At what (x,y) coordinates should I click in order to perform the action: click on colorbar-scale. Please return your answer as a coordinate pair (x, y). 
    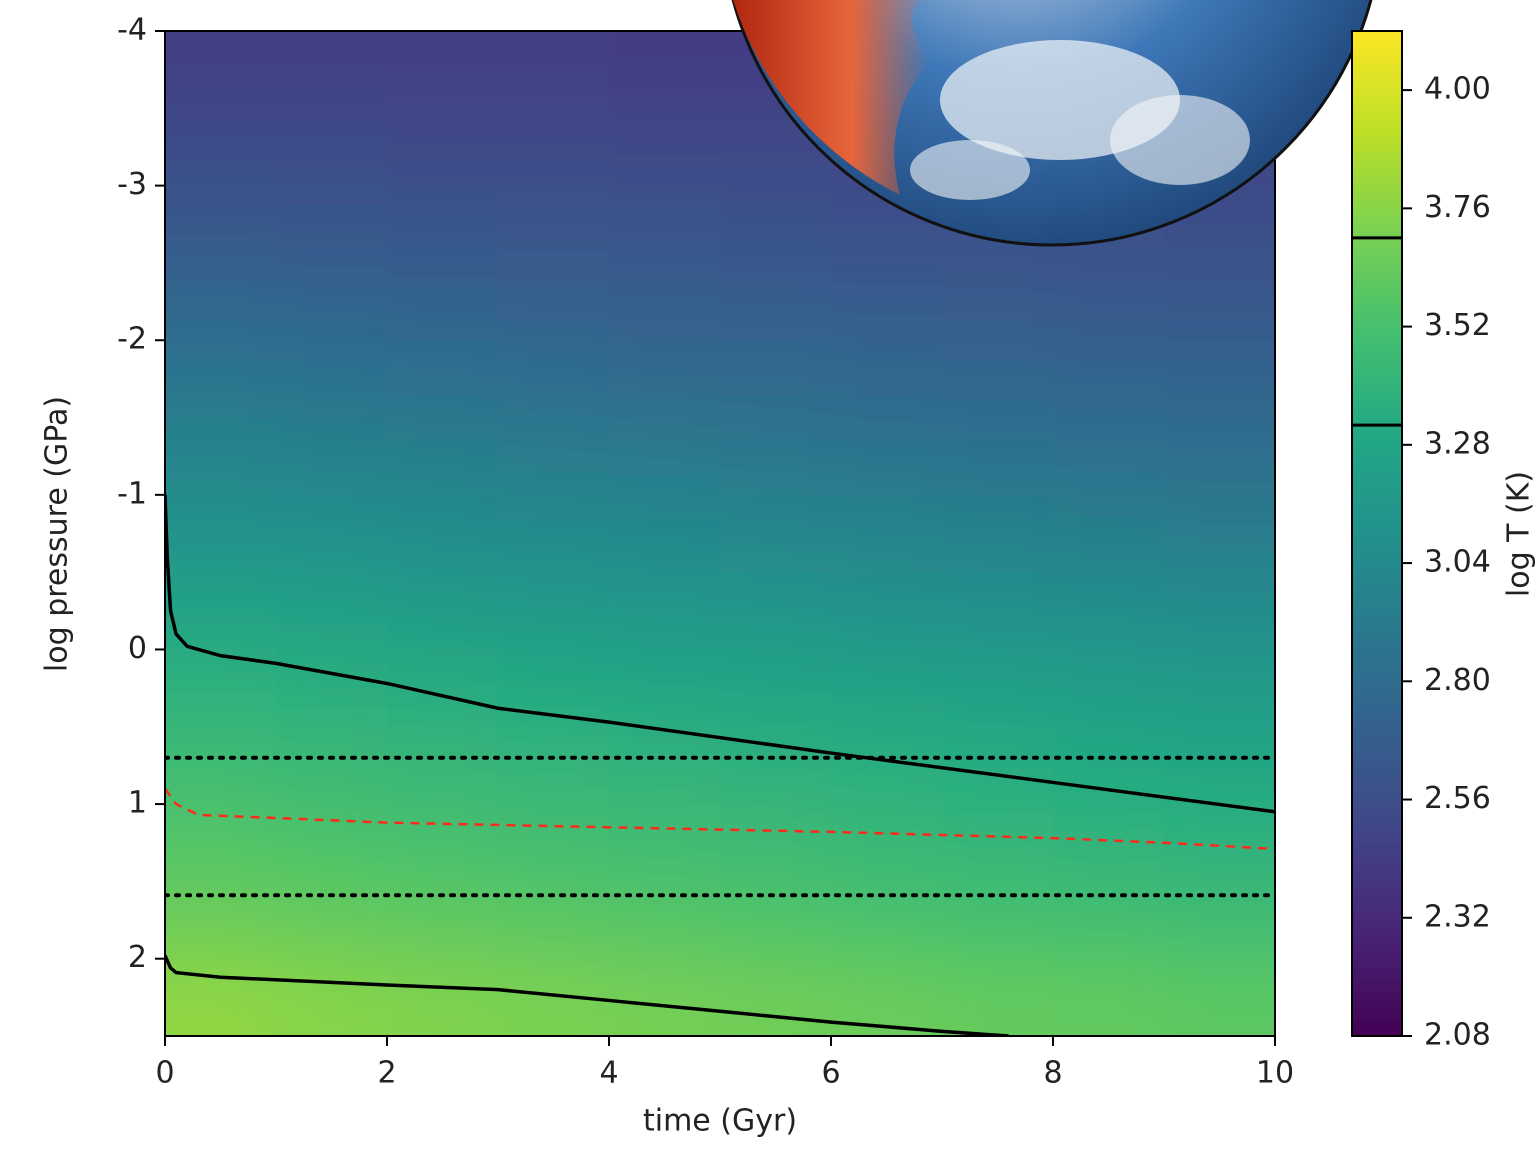
    Looking at the image, I should click on (1377, 533).